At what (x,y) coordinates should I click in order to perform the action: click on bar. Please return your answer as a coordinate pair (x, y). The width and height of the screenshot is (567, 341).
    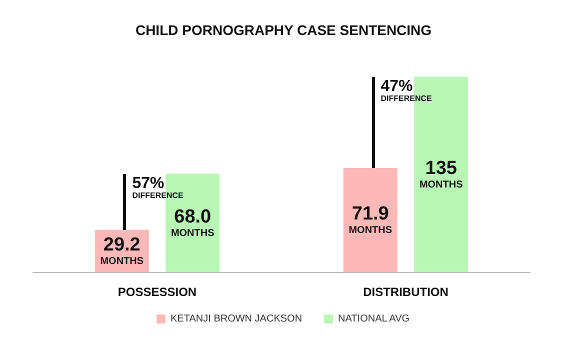
    Looking at the image, I should click on (370, 220).